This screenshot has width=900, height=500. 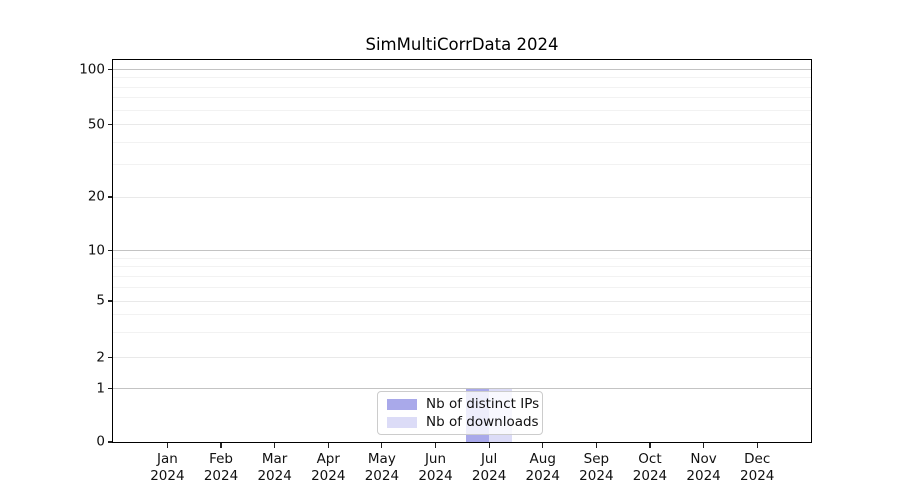 What do you see at coordinates (274, 467) in the screenshot?
I see `x-tick-label: Mar 2024` at bounding box center [274, 467].